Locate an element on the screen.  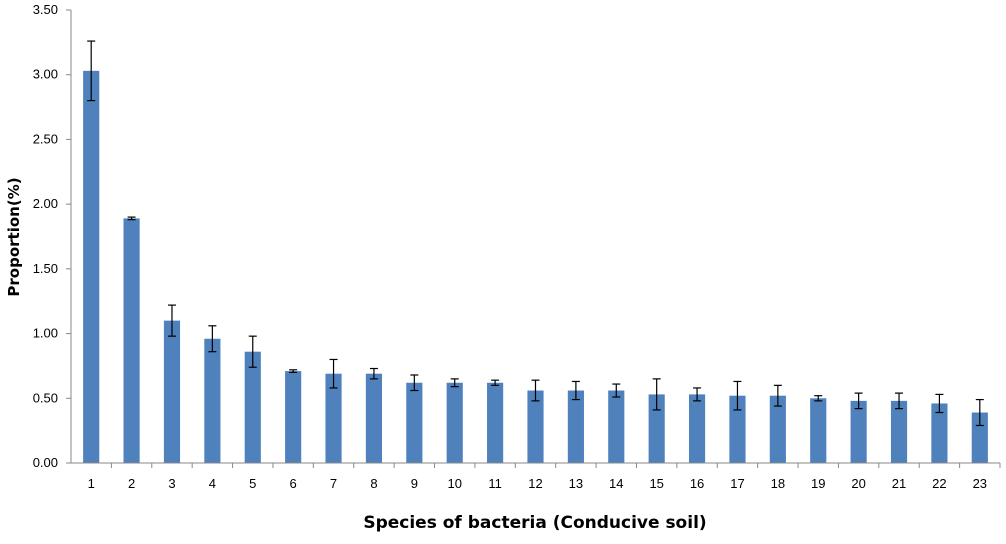
y-tick-label: 3.50 is located at coordinates (45, 9).